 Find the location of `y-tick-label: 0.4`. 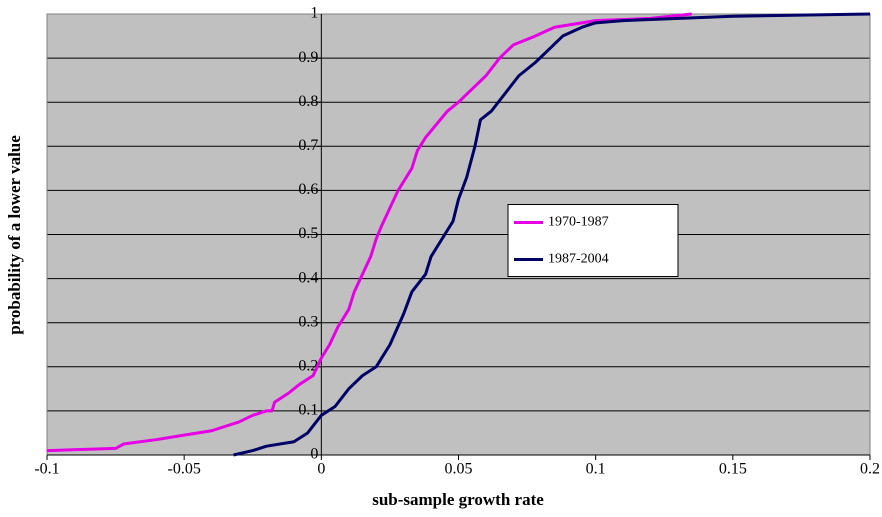

y-tick-label: 0.4 is located at coordinates (308, 277).